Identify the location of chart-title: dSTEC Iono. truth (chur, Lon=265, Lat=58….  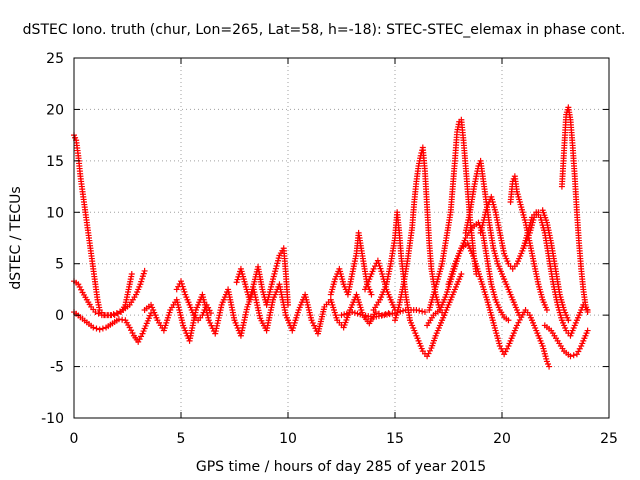
(324, 30).